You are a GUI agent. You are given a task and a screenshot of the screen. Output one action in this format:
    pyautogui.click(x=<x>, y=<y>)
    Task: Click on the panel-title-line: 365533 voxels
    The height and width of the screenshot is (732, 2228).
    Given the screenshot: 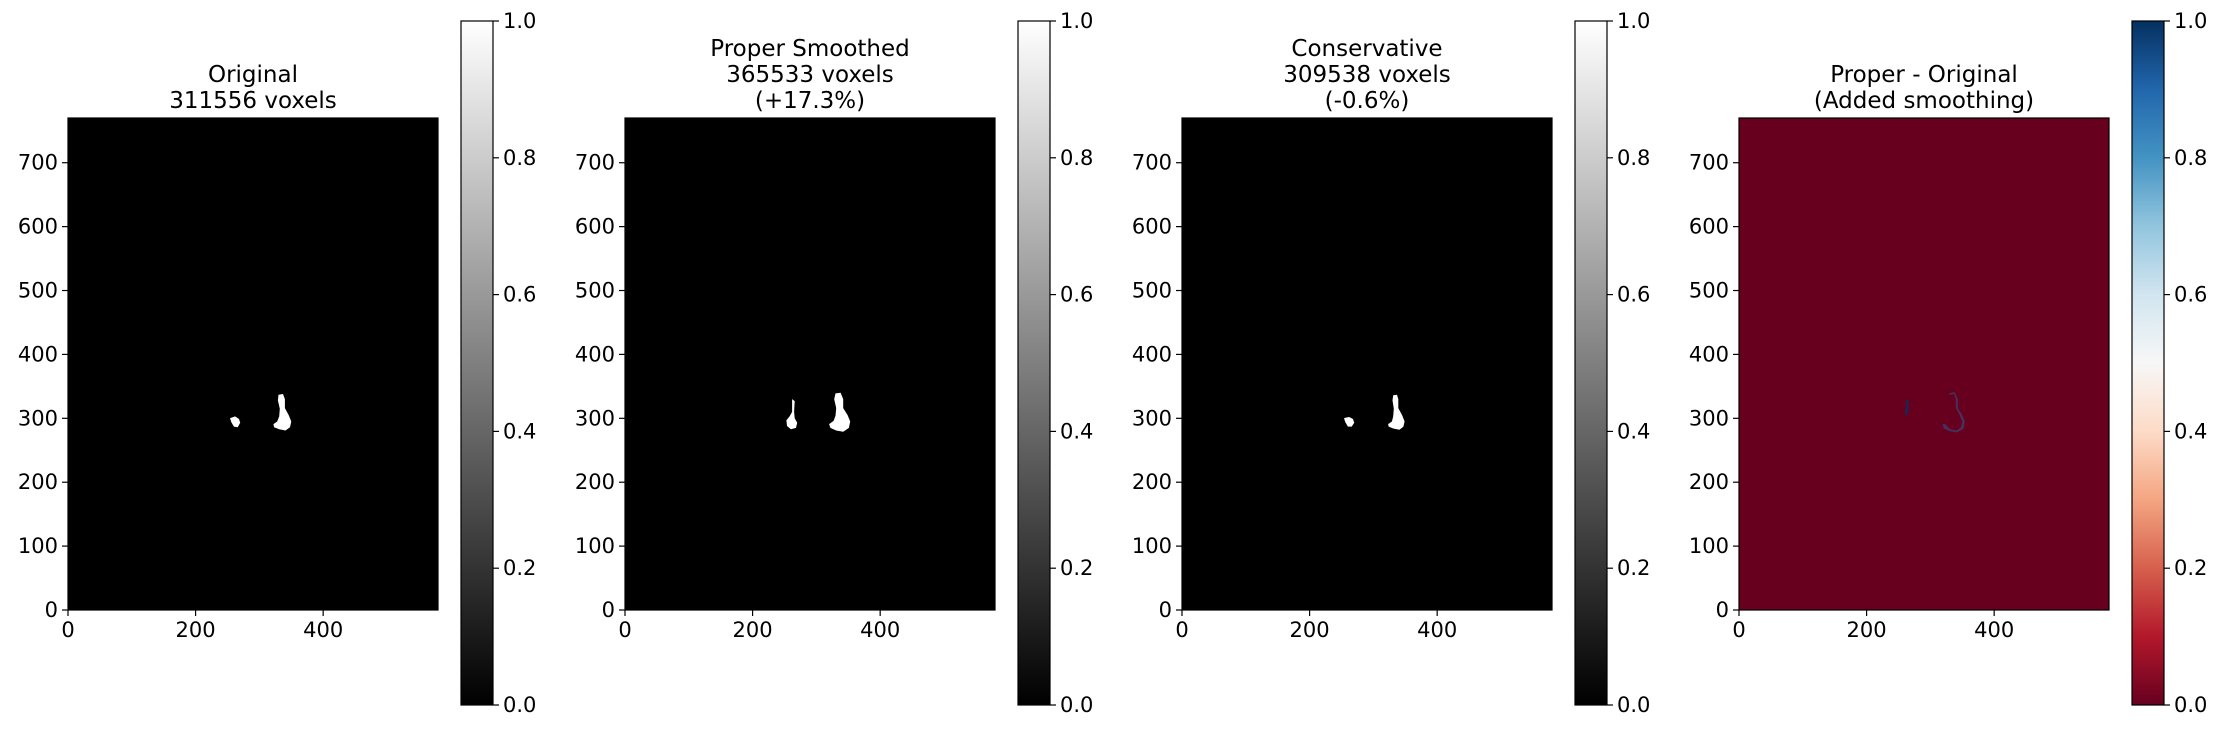 What is the action you would take?
    pyautogui.click(x=810, y=75)
    